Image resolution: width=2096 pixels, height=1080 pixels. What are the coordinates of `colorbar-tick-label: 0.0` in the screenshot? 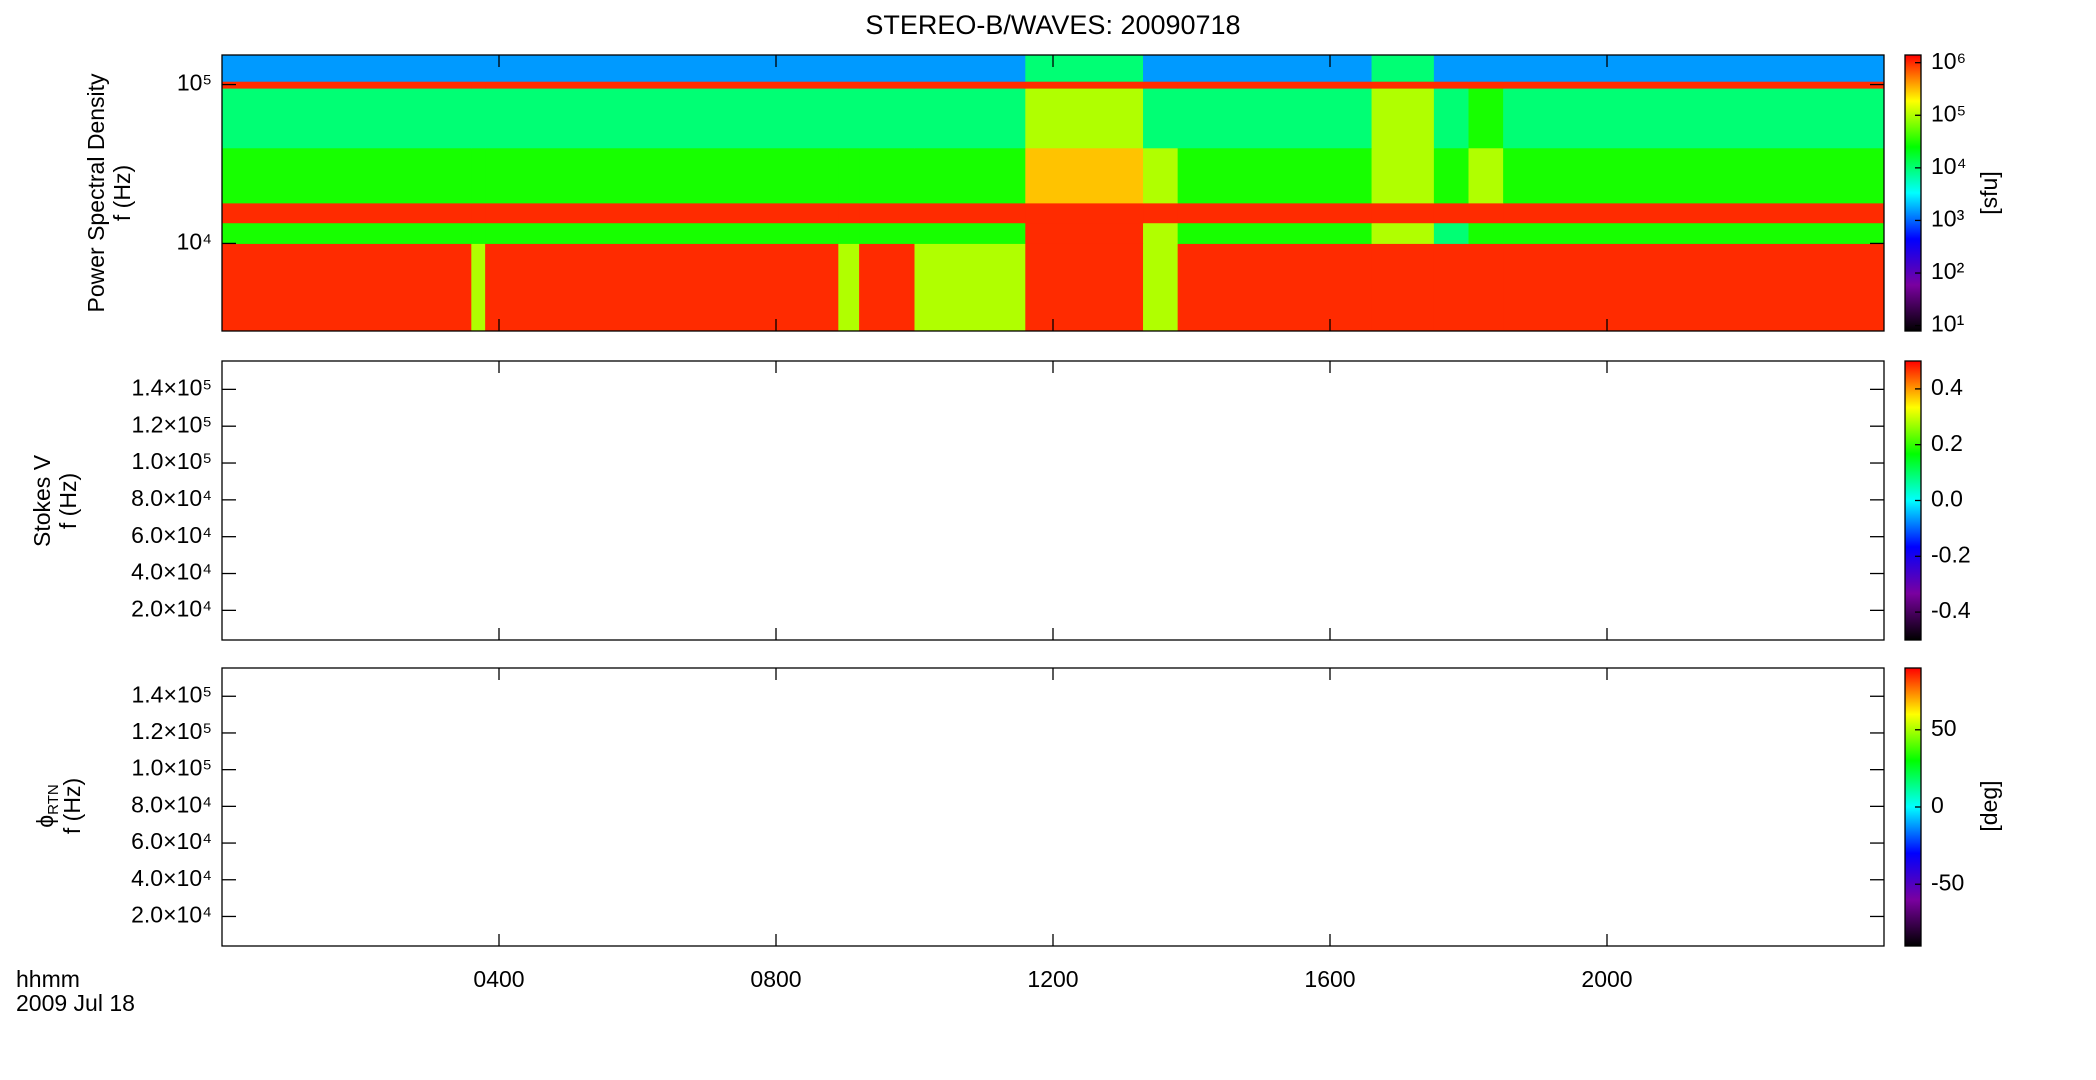 It's located at (1947, 499).